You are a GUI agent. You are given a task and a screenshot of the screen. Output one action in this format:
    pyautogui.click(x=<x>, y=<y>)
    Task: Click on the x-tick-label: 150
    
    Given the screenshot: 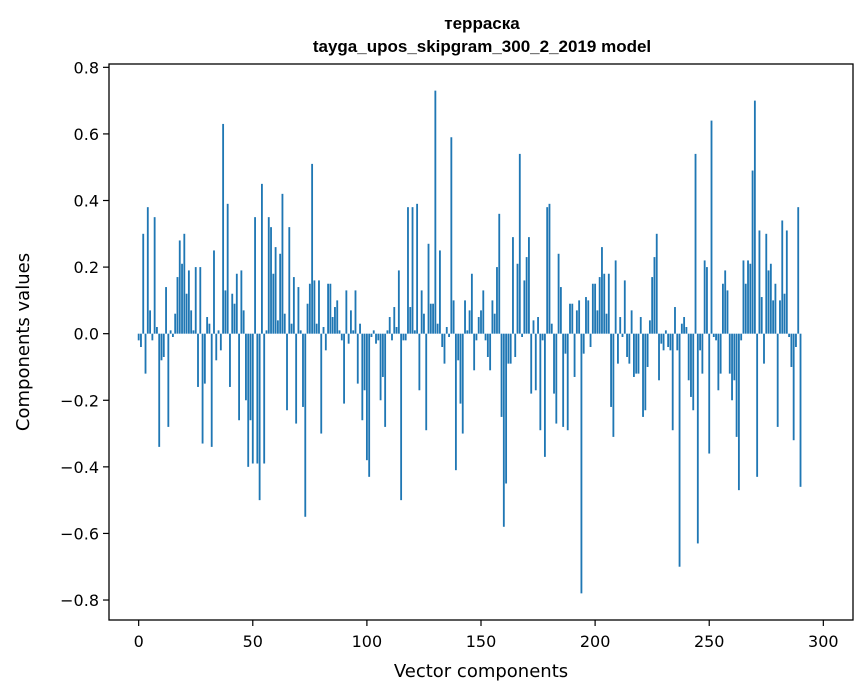 What is the action you would take?
    pyautogui.click(x=481, y=641)
    